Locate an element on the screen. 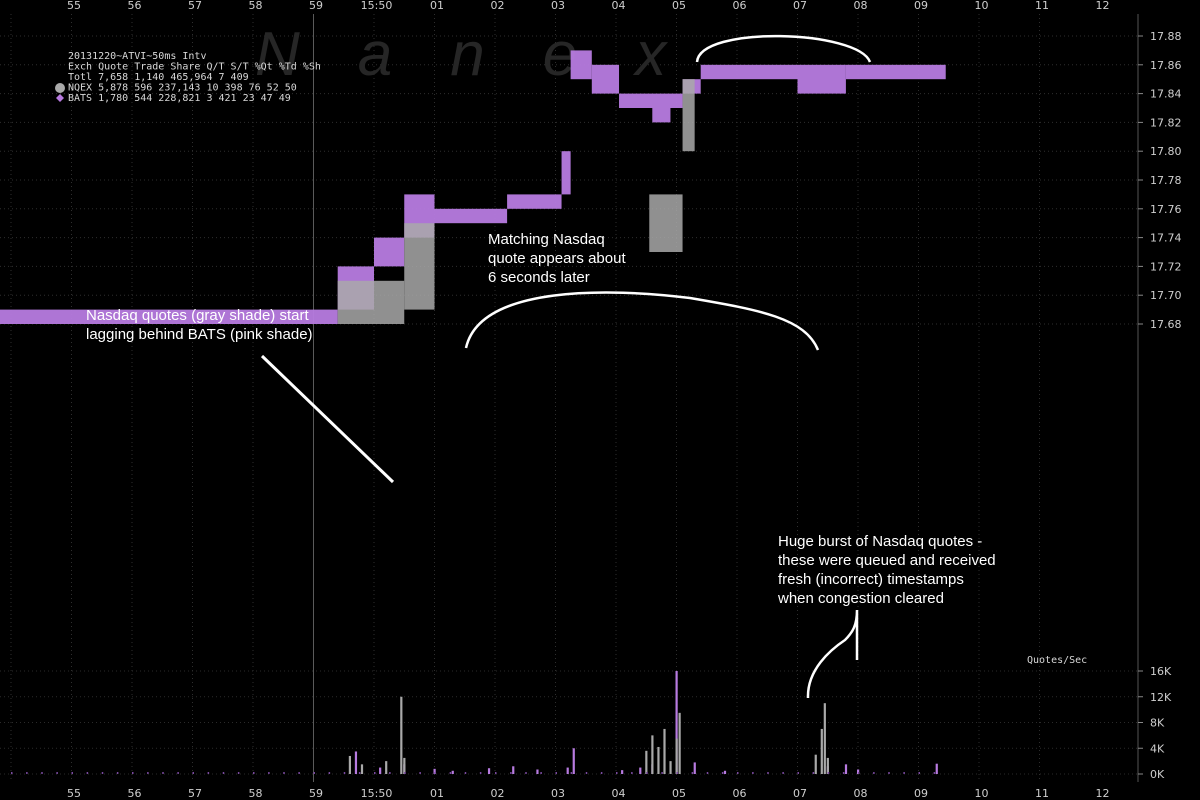  volume-tick-label: 0K is located at coordinates (1157, 774).